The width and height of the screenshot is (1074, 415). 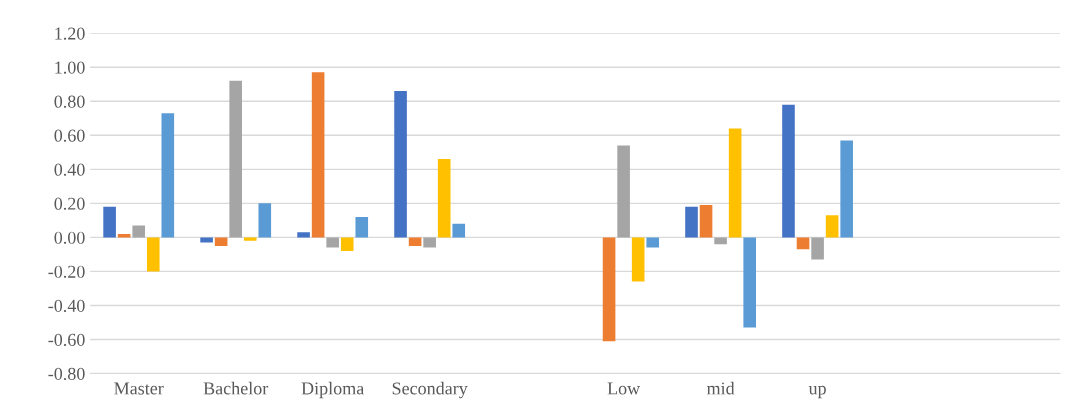 I want to click on y-tick-label: -0.60, so click(x=66, y=339).